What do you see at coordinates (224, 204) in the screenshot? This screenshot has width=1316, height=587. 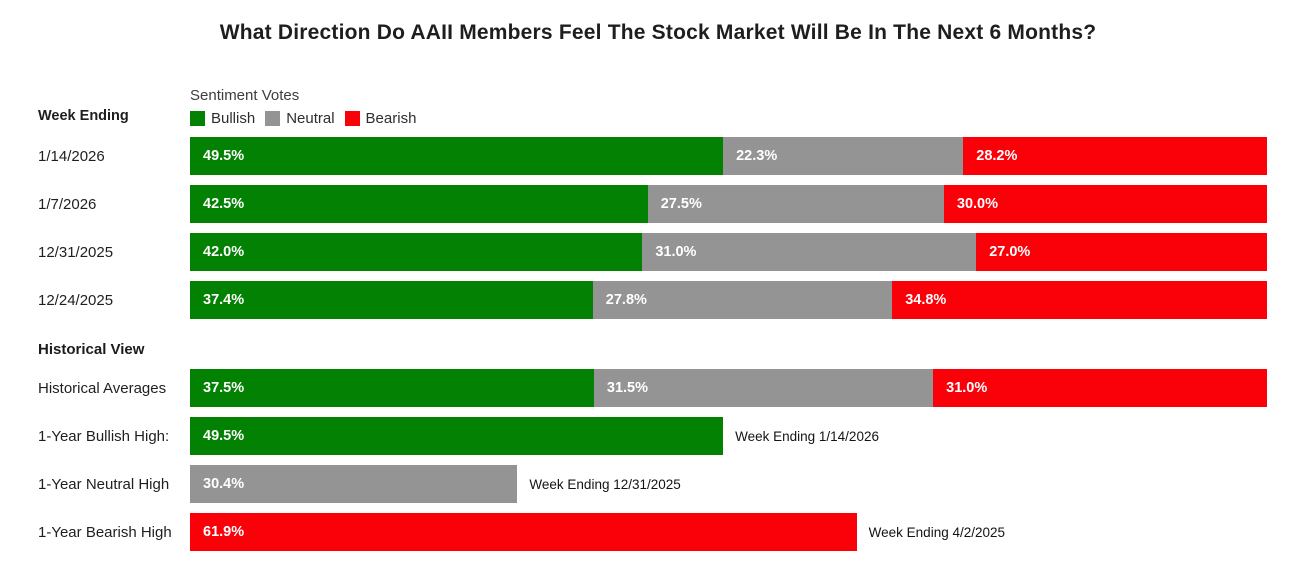 I see `bar-segment-value: 42.5%` at bounding box center [224, 204].